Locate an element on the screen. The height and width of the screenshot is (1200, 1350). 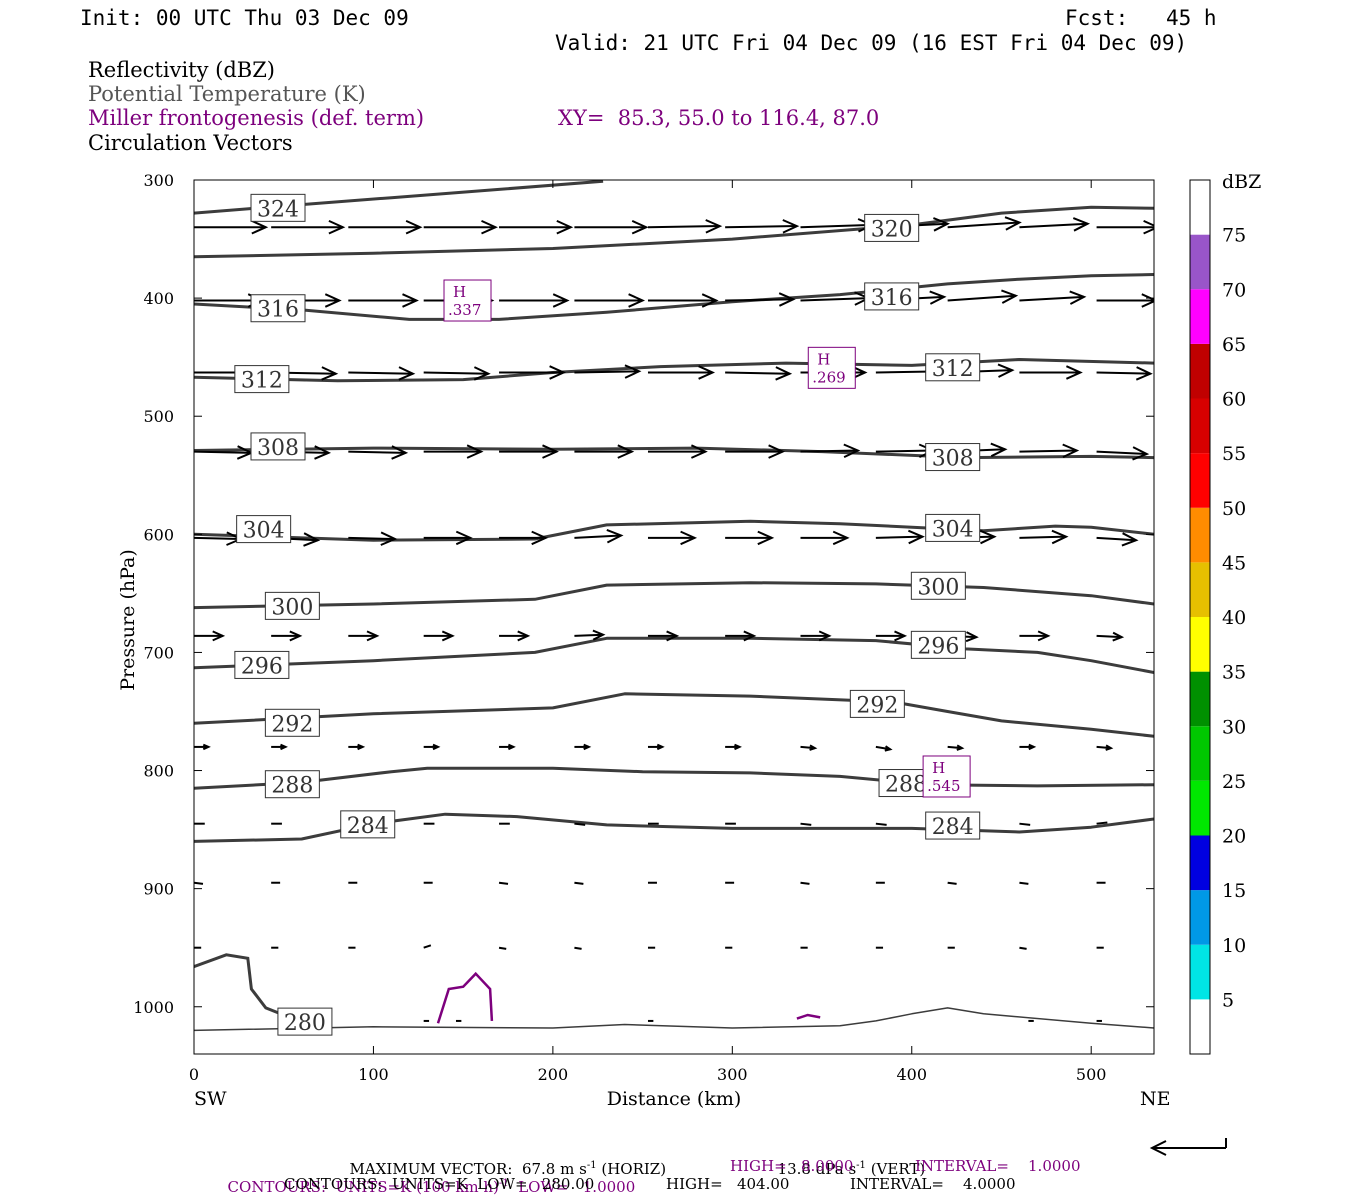
theta-label-text: 284 is located at coordinates (953, 827).